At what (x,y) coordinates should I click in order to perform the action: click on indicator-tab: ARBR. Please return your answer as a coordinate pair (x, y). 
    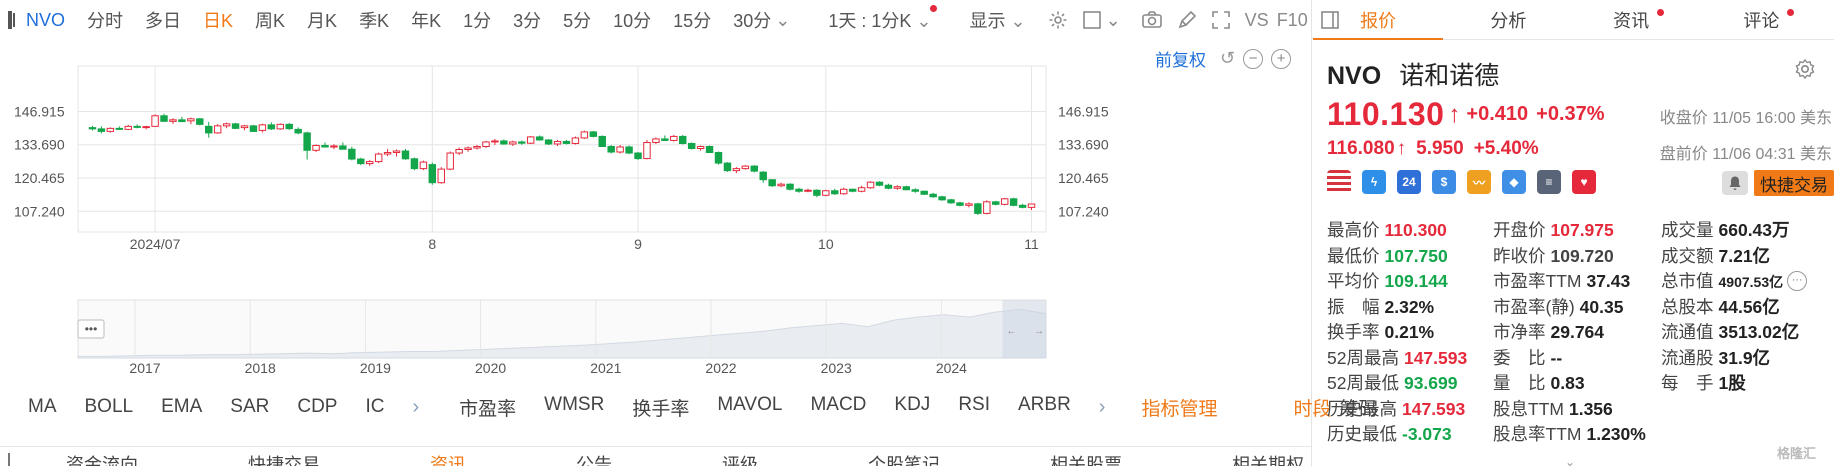
    Looking at the image, I should click on (1044, 404).